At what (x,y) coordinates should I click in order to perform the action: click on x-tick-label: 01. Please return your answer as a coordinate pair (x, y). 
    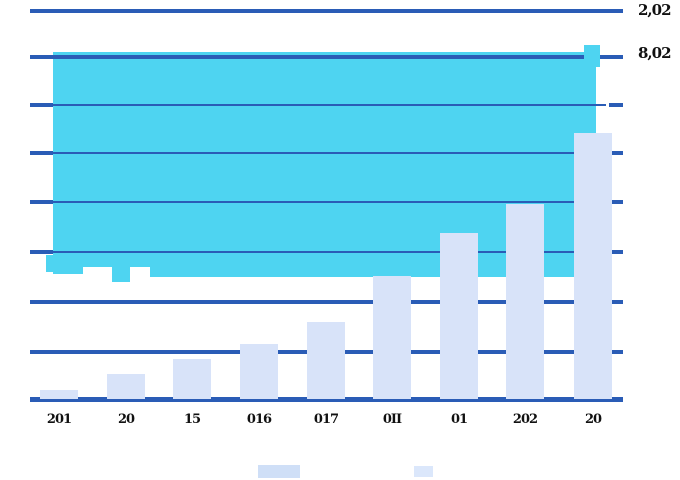
    Looking at the image, I should click on (459, 419).